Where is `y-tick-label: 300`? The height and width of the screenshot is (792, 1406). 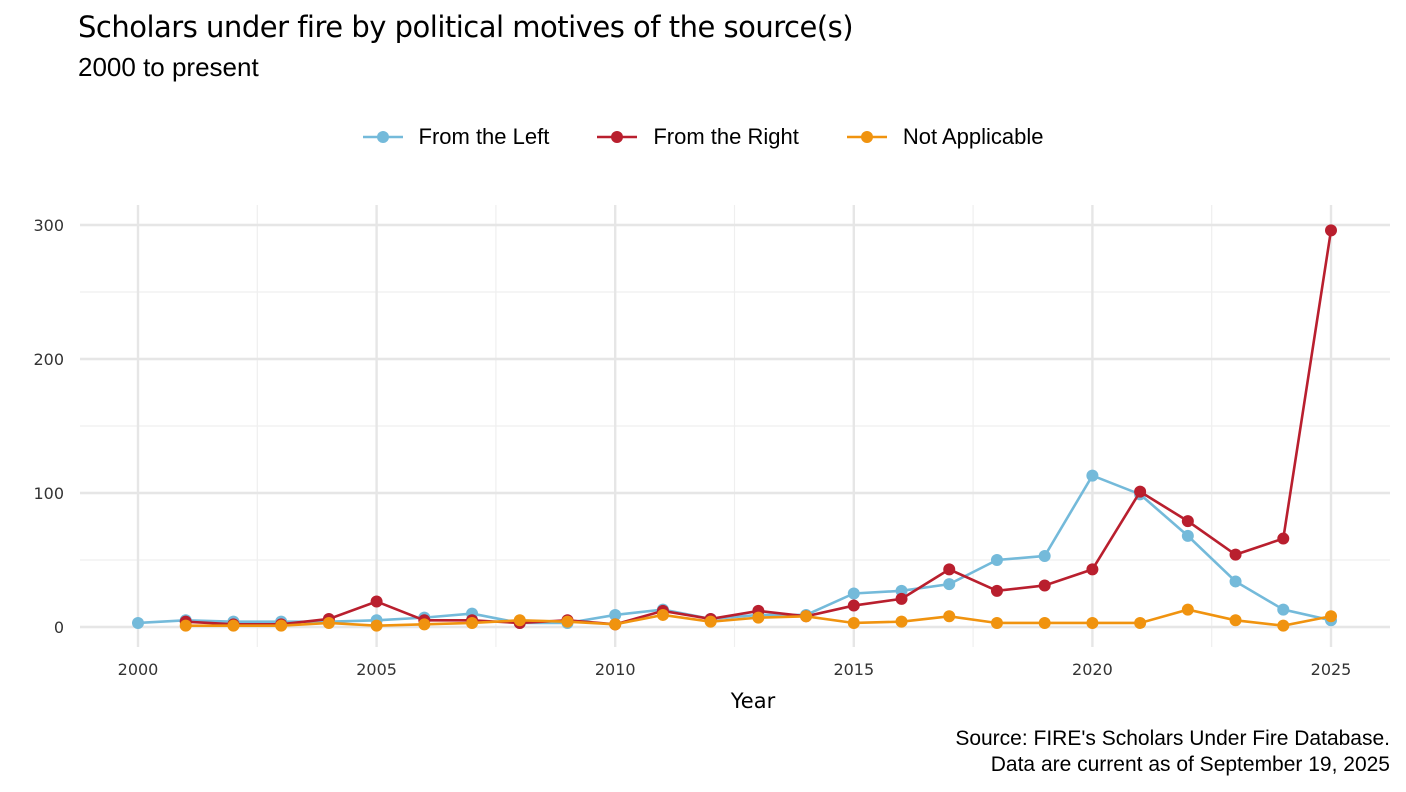
y-tick-label: 300 is located at coordinates (48, 225).